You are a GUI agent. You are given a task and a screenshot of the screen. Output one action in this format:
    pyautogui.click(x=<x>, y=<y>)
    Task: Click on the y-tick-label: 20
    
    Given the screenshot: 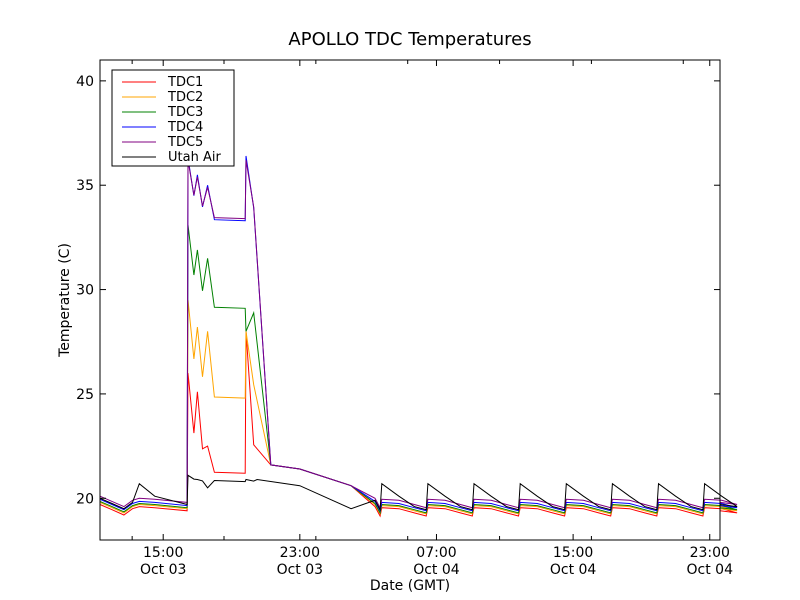 What is the action you would take?
    pyautogui.click(x=85, y=499)
    